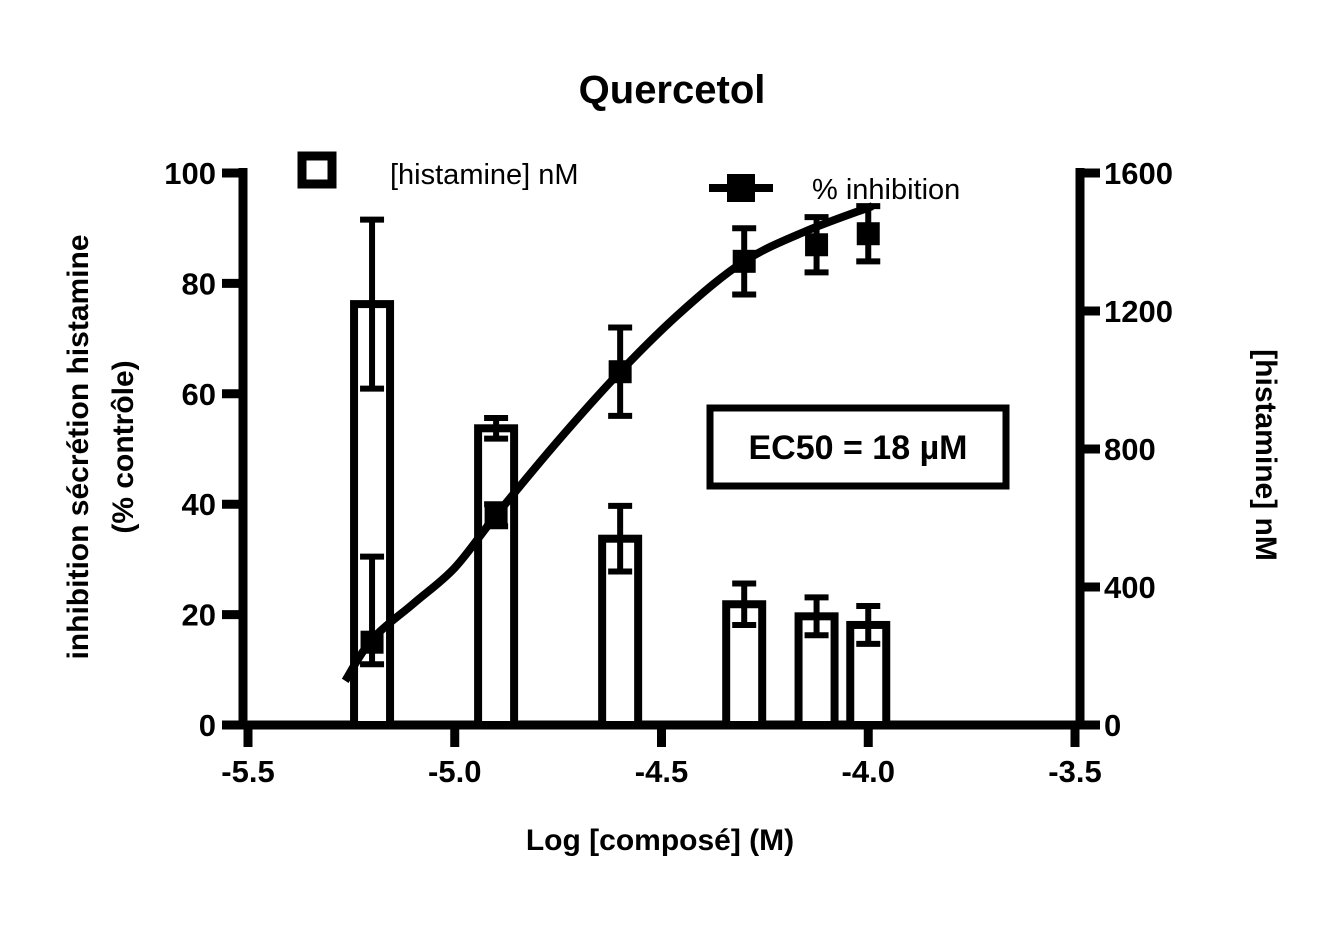  Describe the element at coordinates (1138, 173) in the screenshot. I see `right-y-tick-label: 1600` at that location.